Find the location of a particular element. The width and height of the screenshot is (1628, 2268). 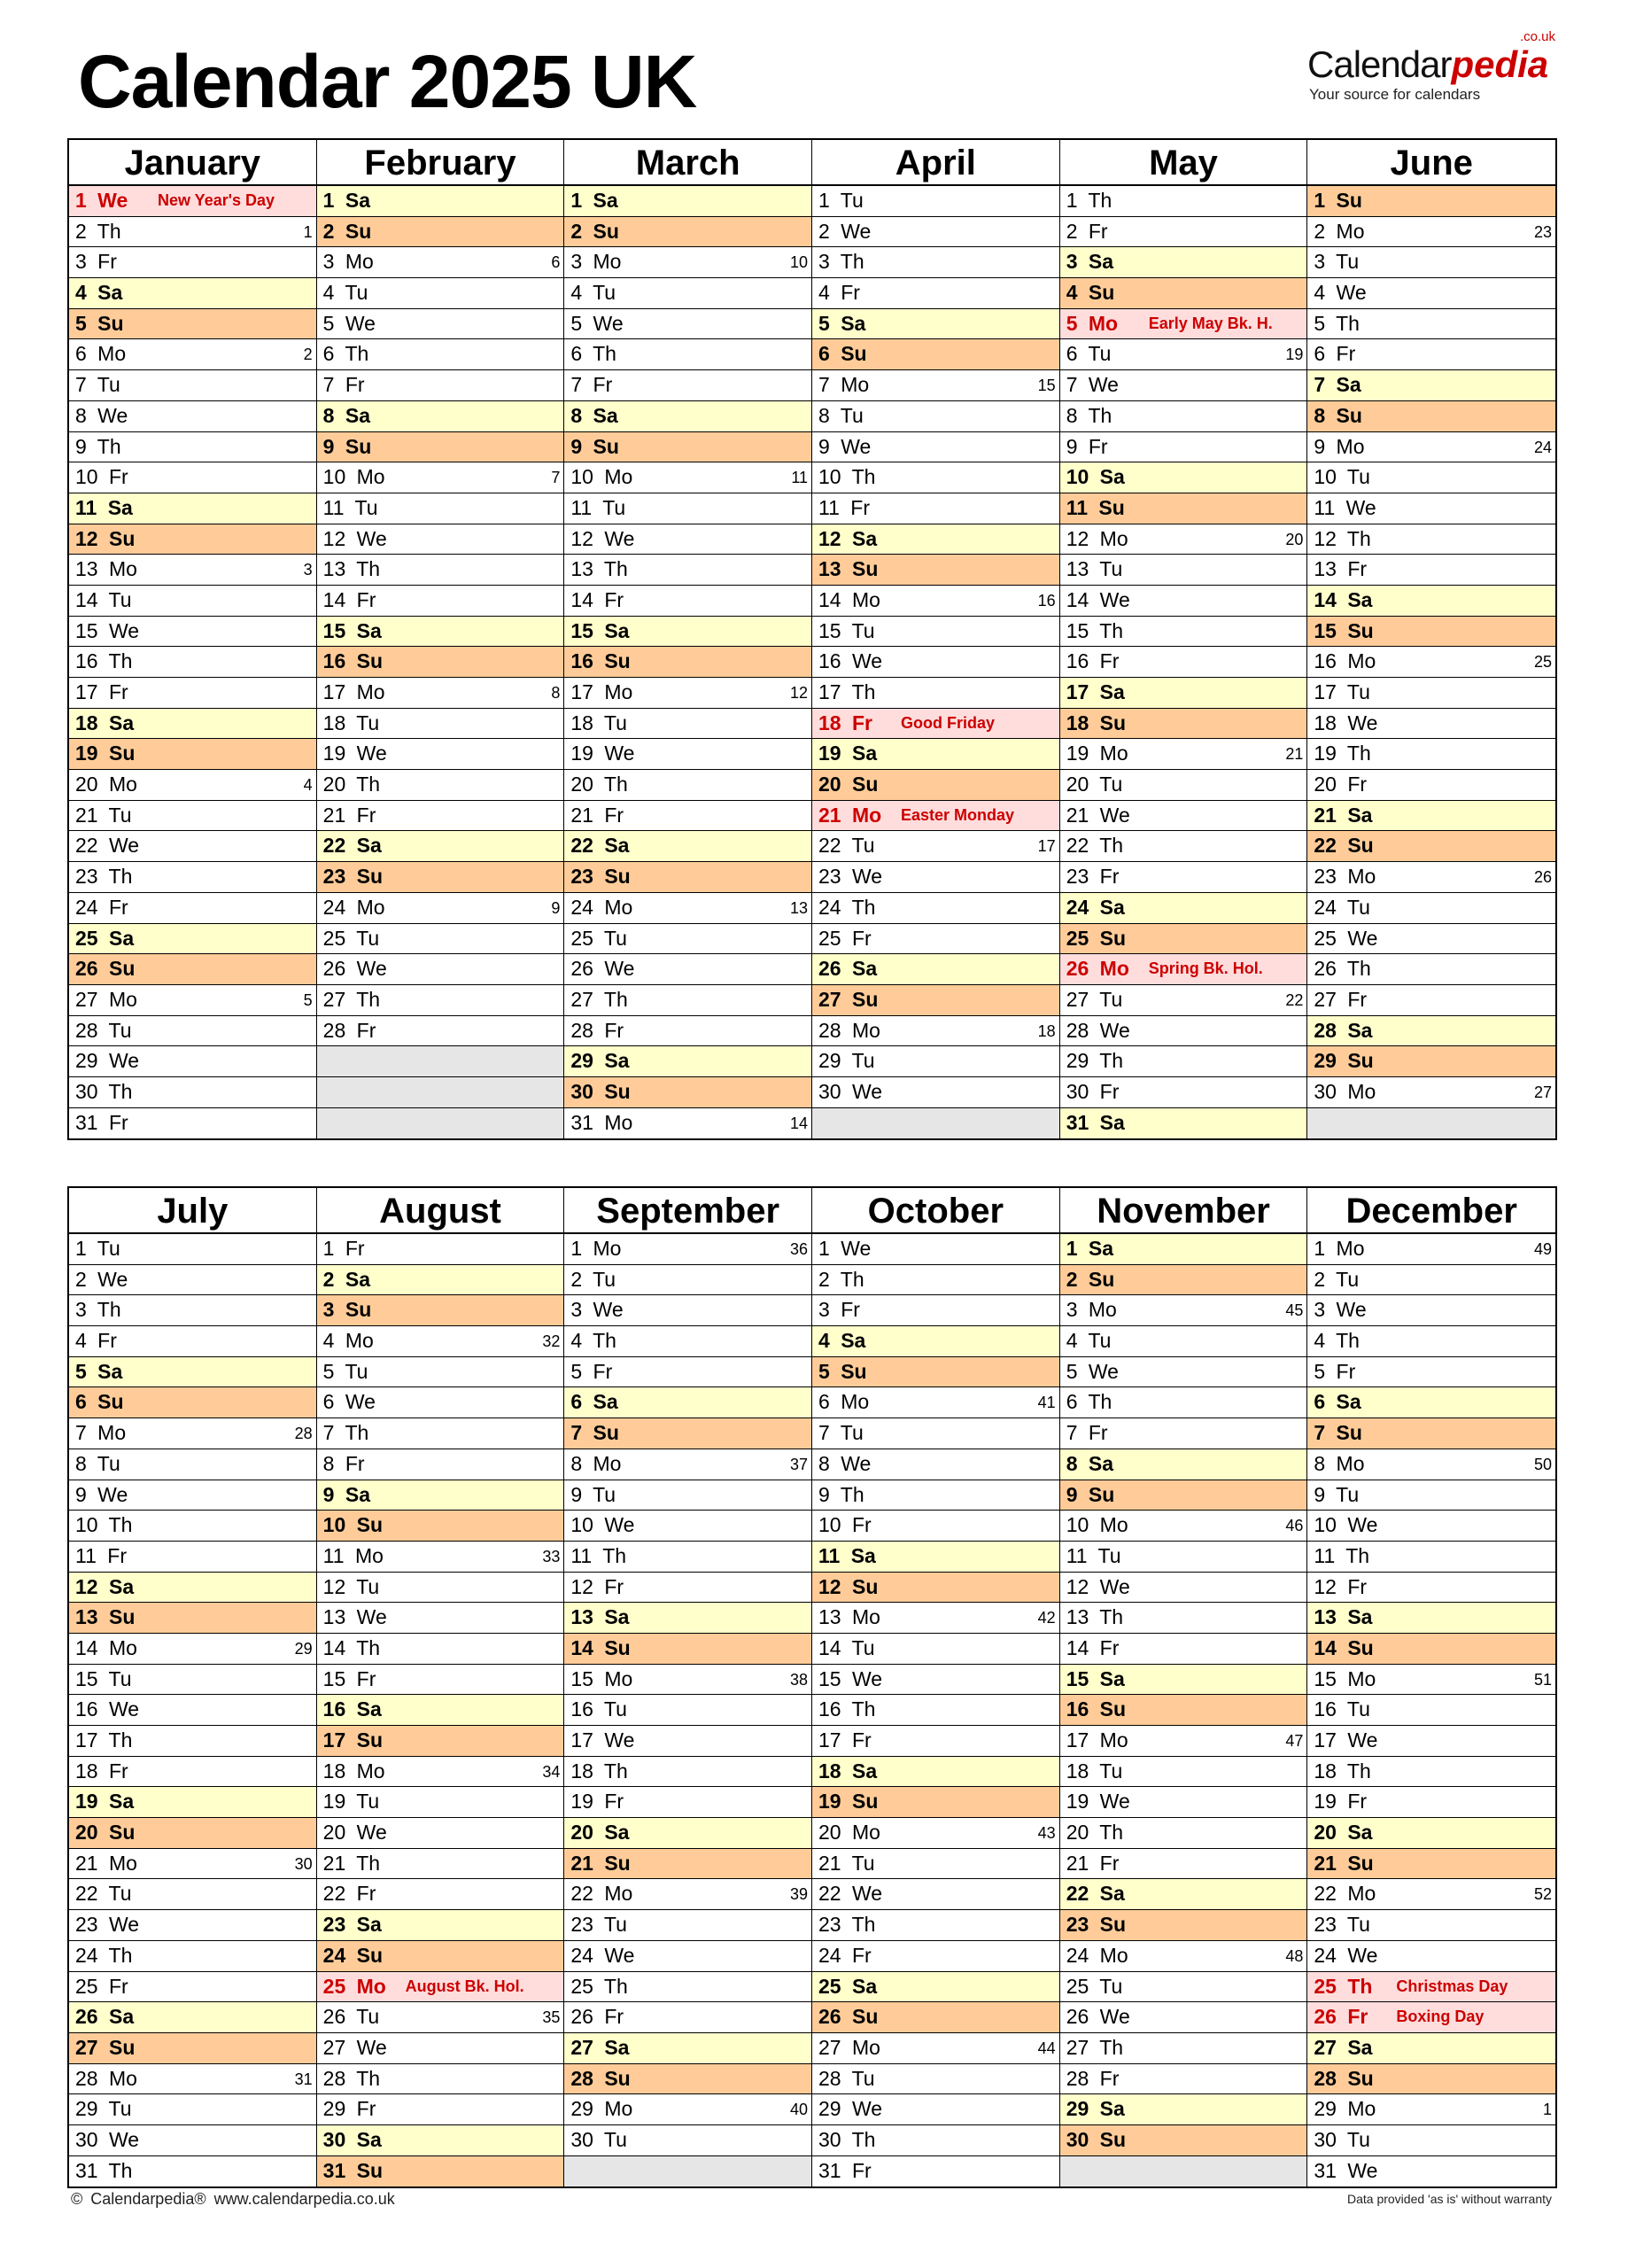

day-label: 23 Mo is located at coordinates (1345, 877).